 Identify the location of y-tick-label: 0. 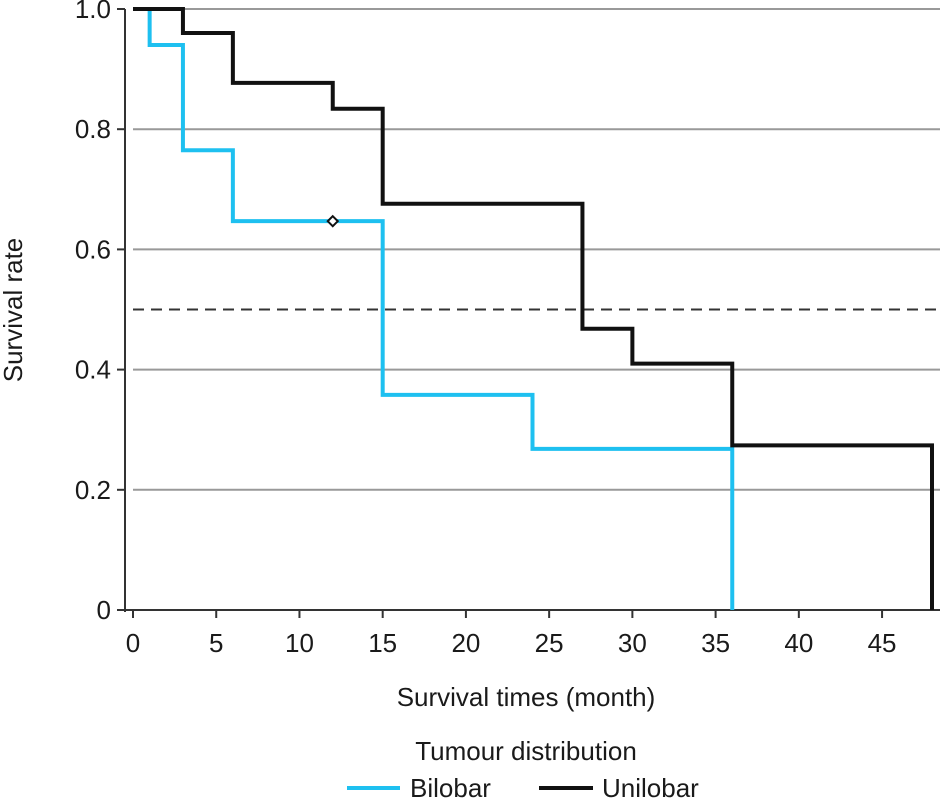
(104, 610).